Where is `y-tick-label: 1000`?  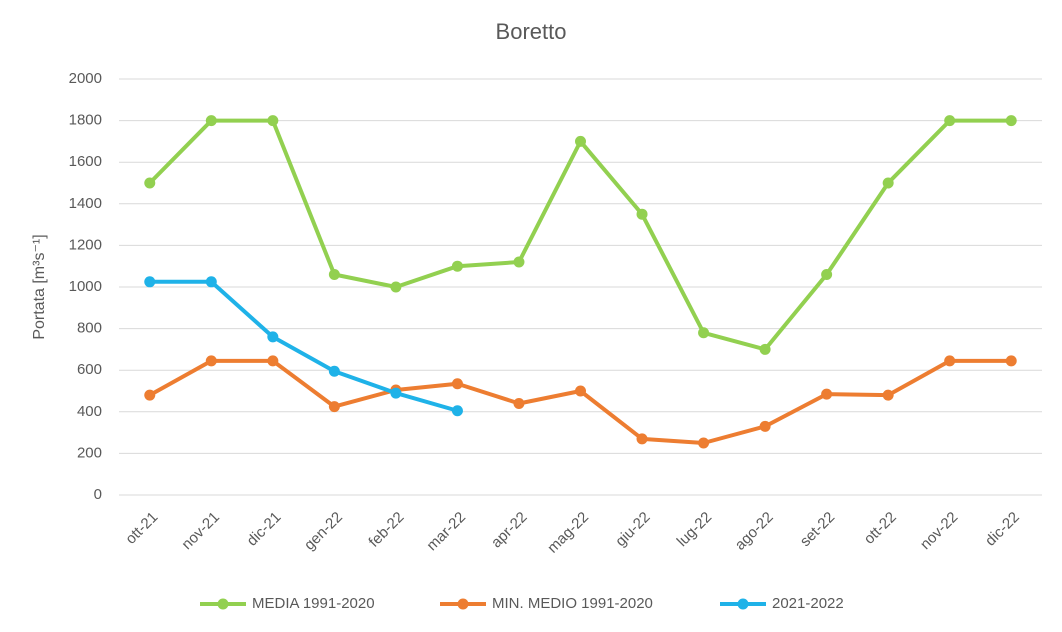 y-tick-label: 1000 is located at coordinates (85, 286).